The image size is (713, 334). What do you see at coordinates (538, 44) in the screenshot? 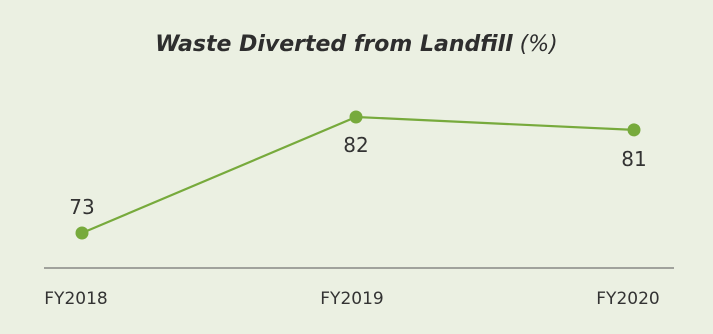
I see `chart-title-unit: (%)` at bounding box center [538, 44].